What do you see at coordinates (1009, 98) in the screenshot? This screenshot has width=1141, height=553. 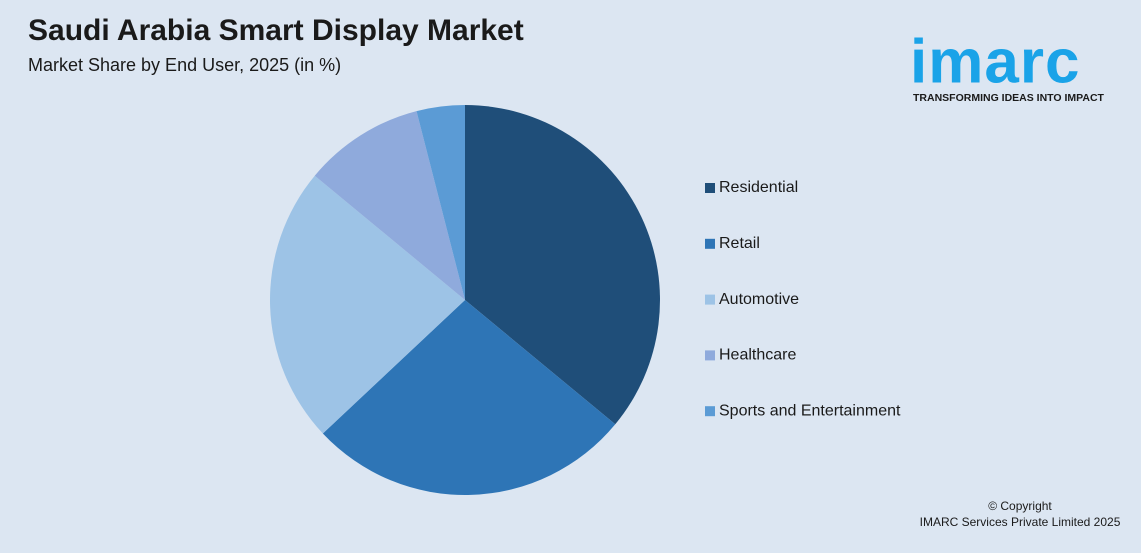 I see `logo-tagline: TRANSFORMING IDEAS INTO IMPACT` at bounding box center [1009, 98].